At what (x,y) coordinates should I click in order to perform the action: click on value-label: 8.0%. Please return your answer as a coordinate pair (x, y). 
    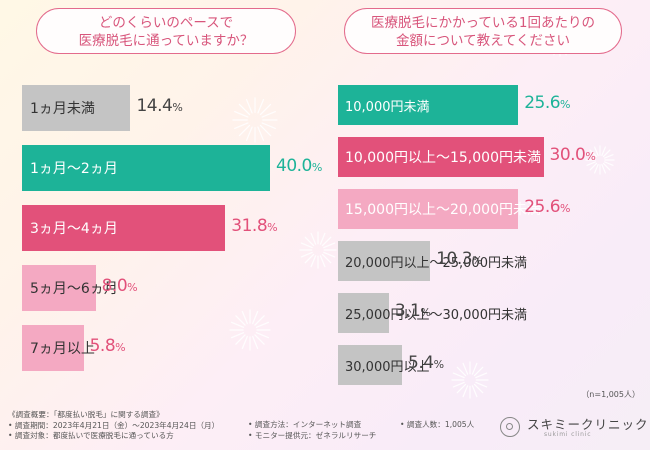
    Looking at the image, I should click on (120, 286).